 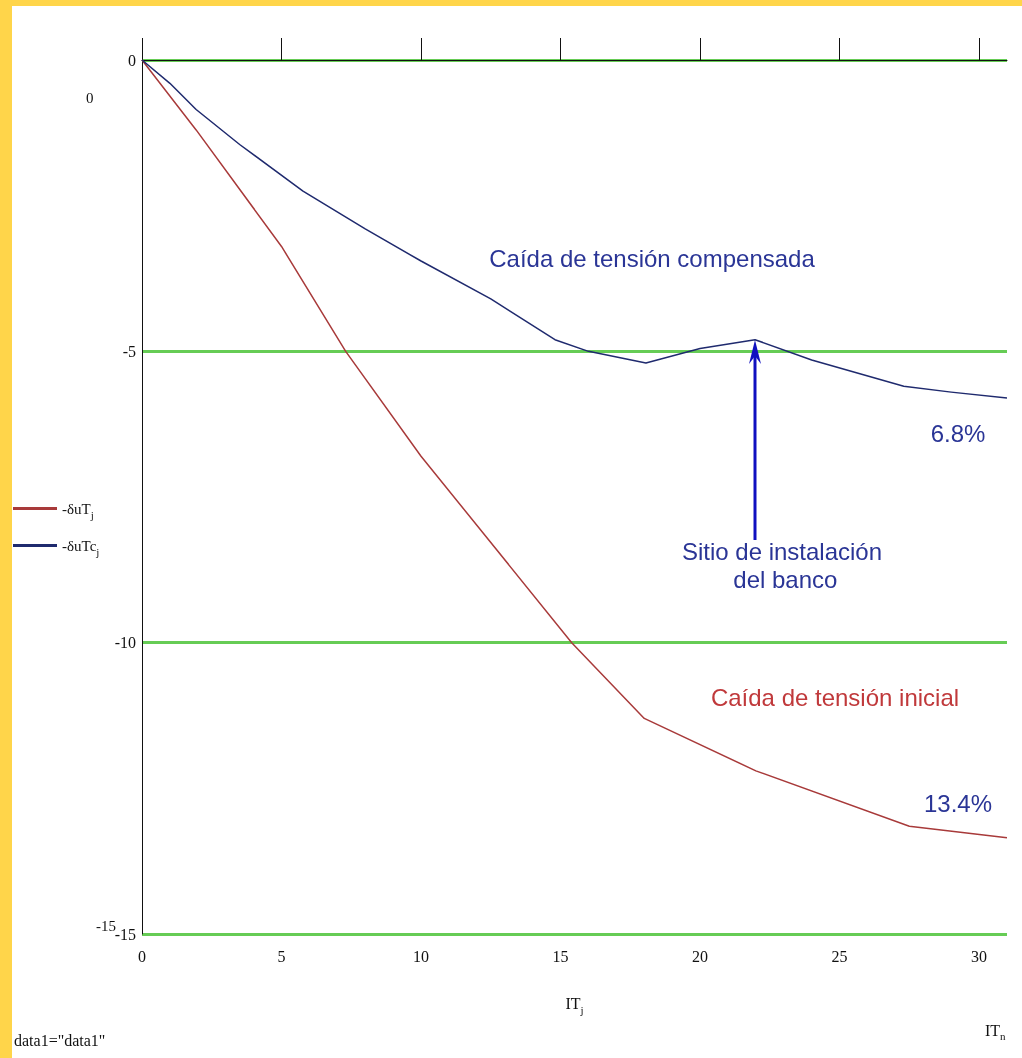 What do you see at coordinates (958, 433) in the screenshot?
I see `annotation: 6.8%` at bounding box center [958, 433].